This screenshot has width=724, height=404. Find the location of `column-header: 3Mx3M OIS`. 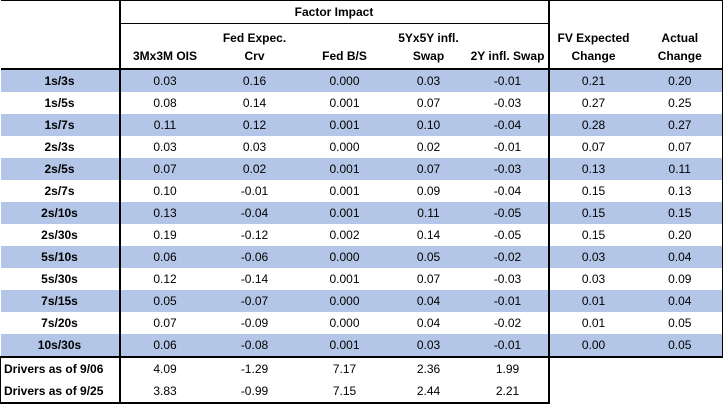

column-header: 3Mx3M OIS is located at coordinates (164, 46).